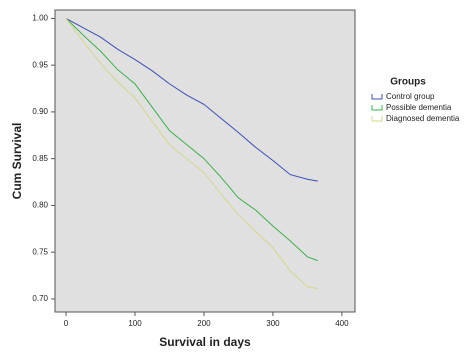 The image size is (474, 359). Describe the element at coordinates (40, 205) in the screenshot. I see `y-tick-label: 0.80` at that location.